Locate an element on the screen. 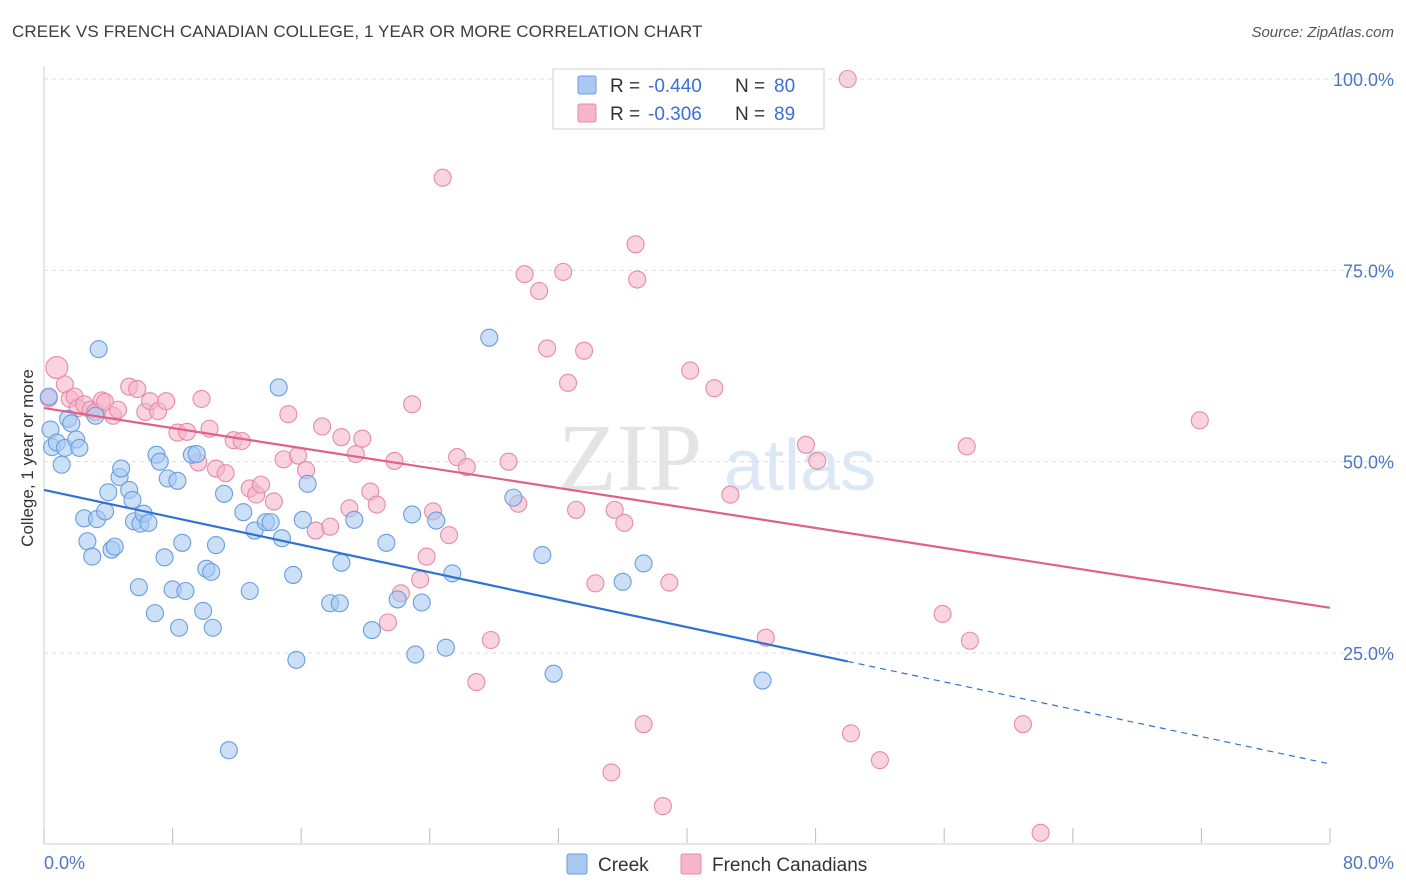  legend-n-value-creek: 80 is located at coordinates (784, 86).